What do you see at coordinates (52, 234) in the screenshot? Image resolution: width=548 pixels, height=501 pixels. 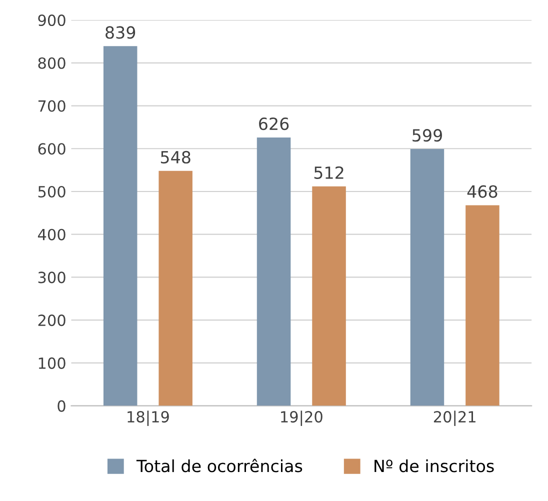 I see `y-tick-label: 400` at bounding box center [52, 234].